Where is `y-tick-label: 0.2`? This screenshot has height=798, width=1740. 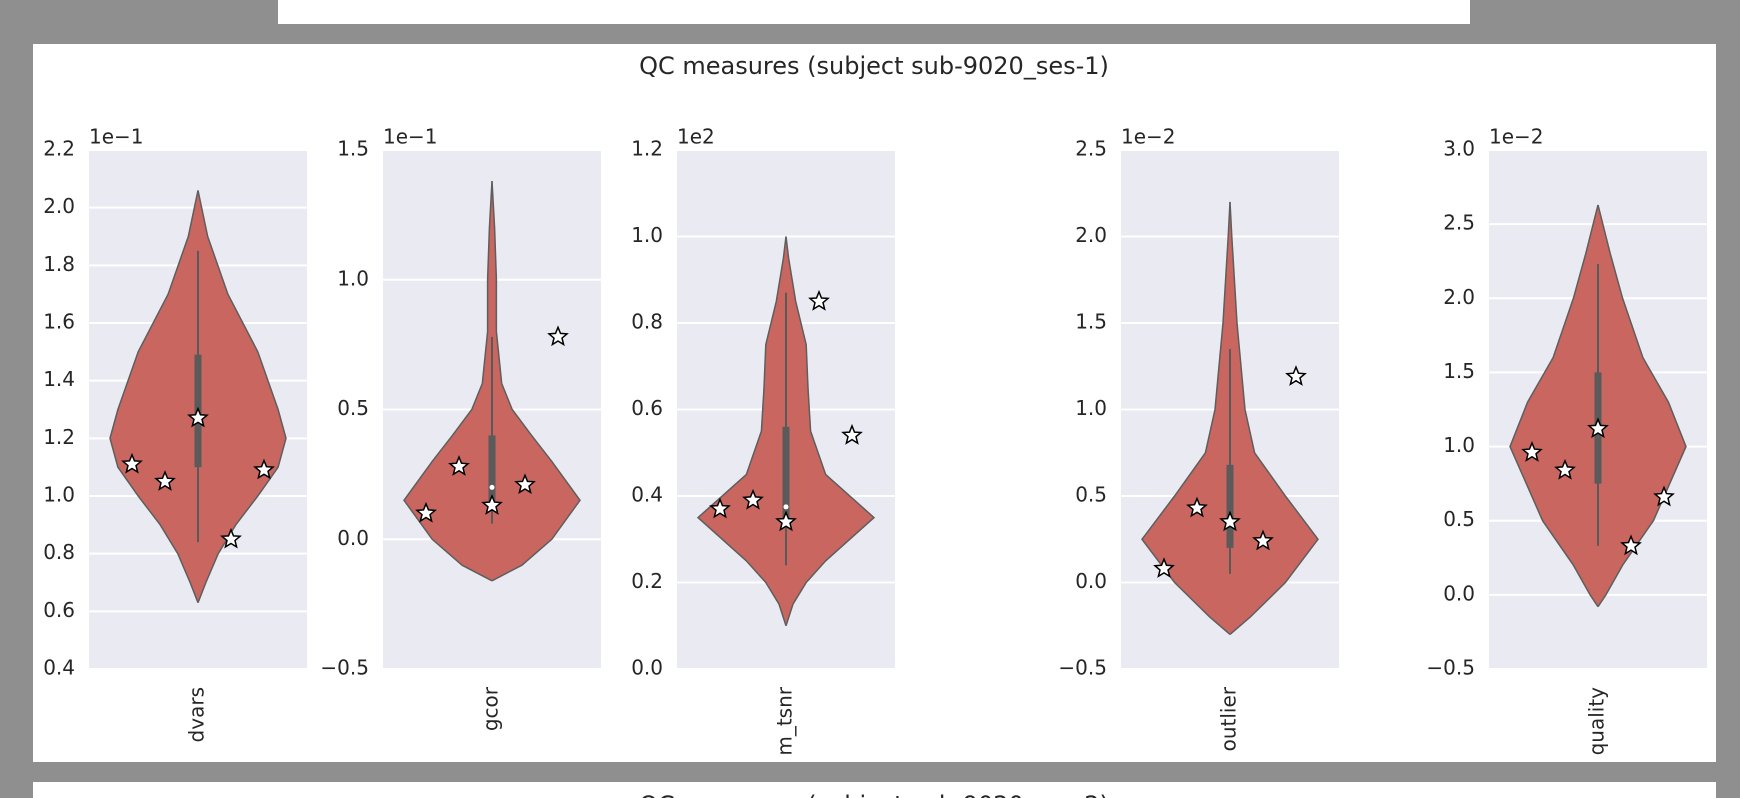 y-tick-label: 0.2 is located at coordinates (647, 581).